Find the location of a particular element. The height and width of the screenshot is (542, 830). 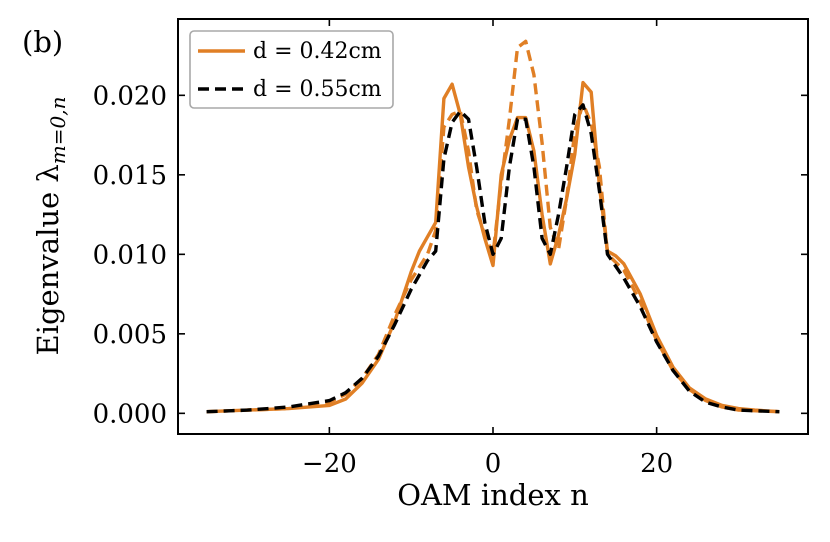

x-axis-label: OAM index n is located at coordinates (493, 495).